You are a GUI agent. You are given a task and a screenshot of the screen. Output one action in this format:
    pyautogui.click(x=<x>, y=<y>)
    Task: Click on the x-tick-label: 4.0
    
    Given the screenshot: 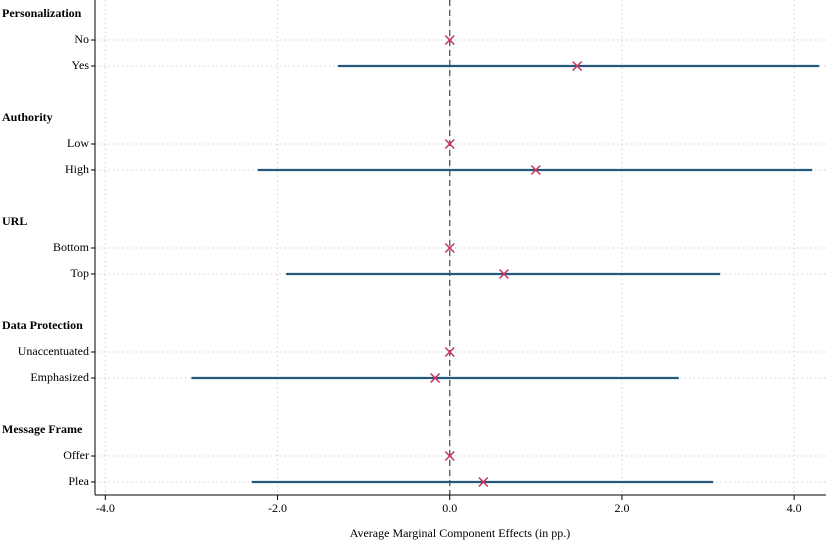 What is the action you would take?
    pyautogui.click(x=794, y=508)
    